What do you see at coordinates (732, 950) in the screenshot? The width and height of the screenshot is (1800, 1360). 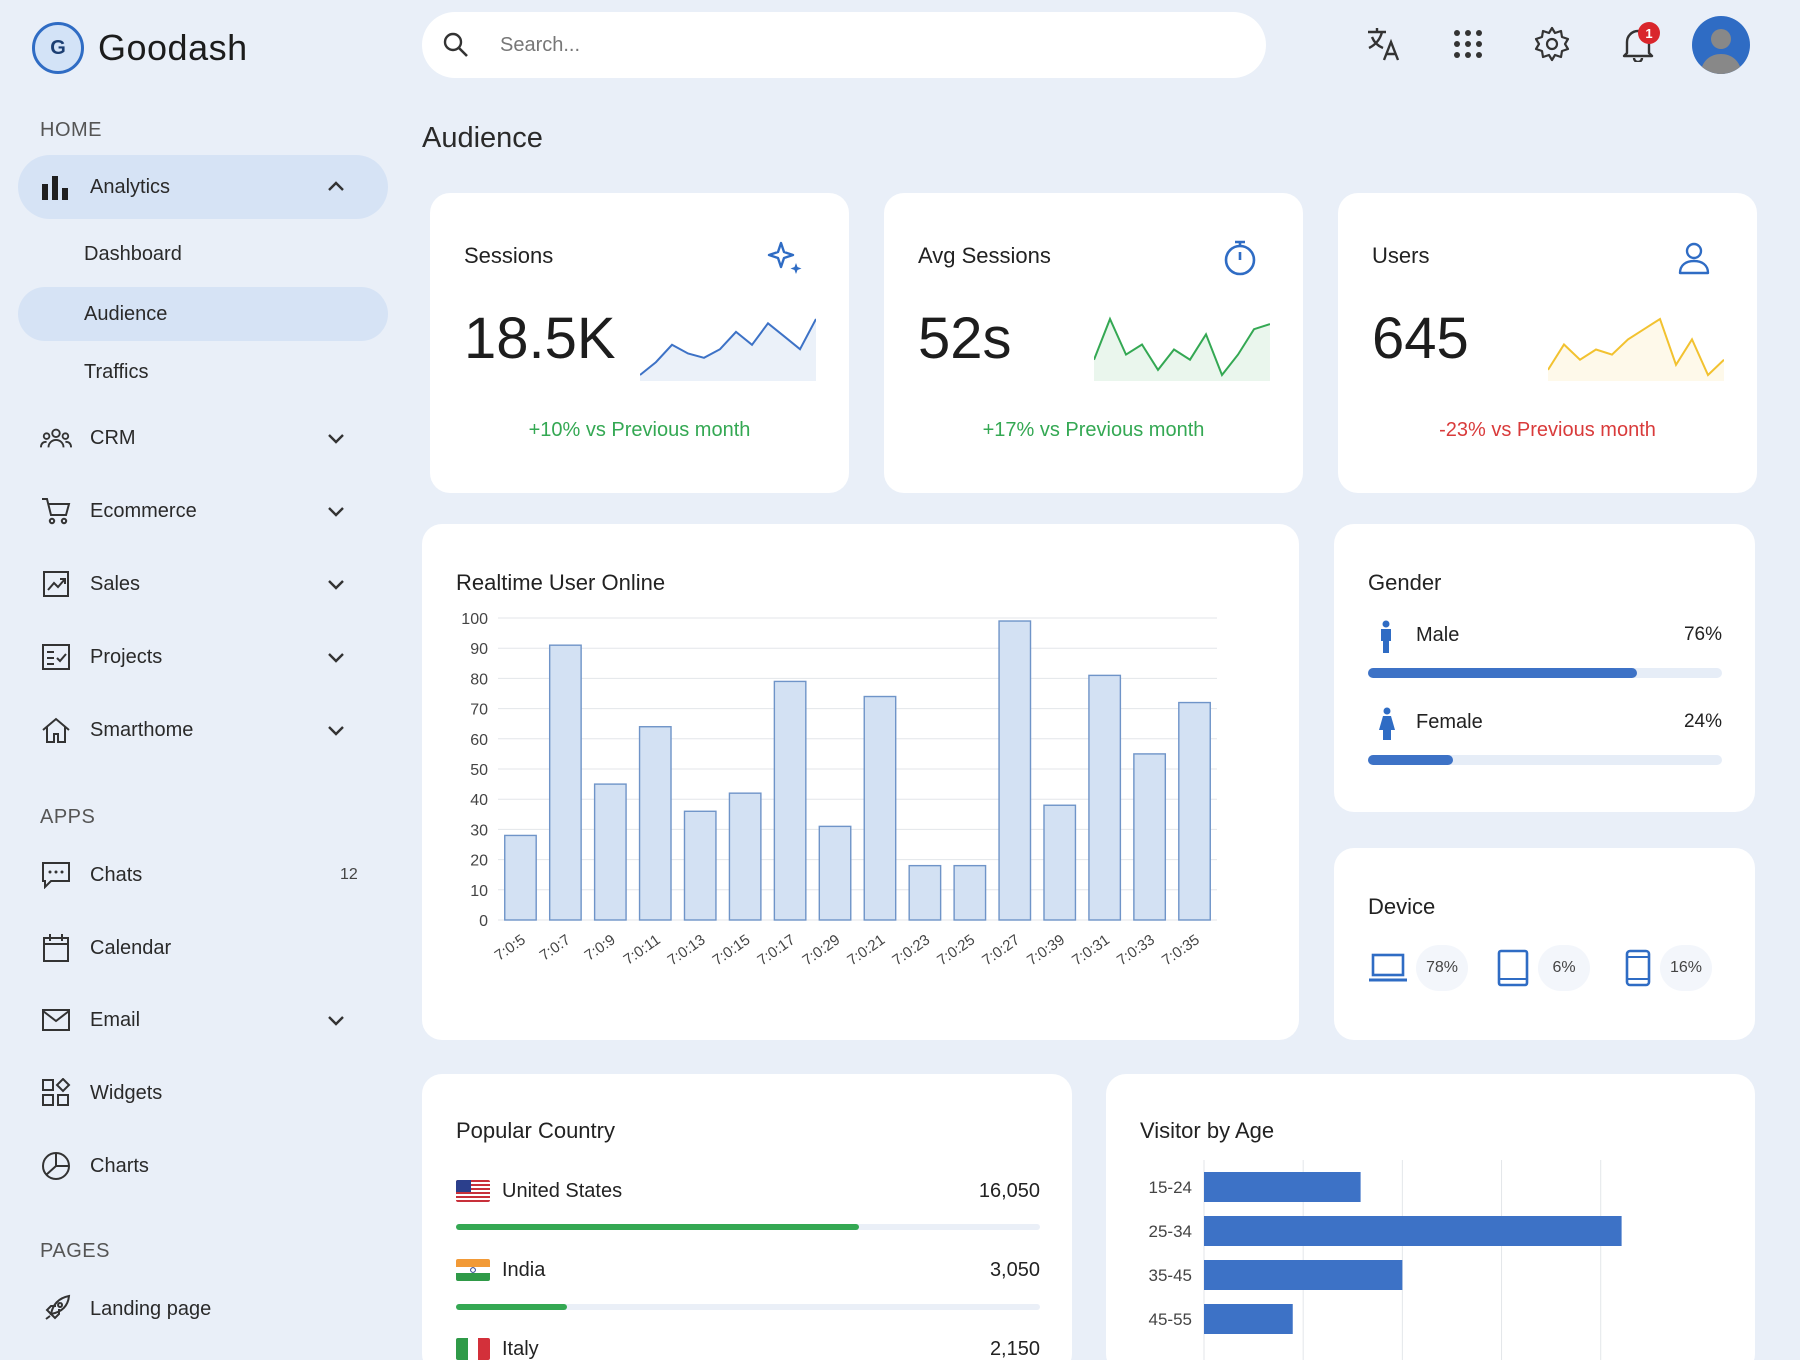 I see `x-tick-label: 7:0:15` at bounding box center [732, 950].